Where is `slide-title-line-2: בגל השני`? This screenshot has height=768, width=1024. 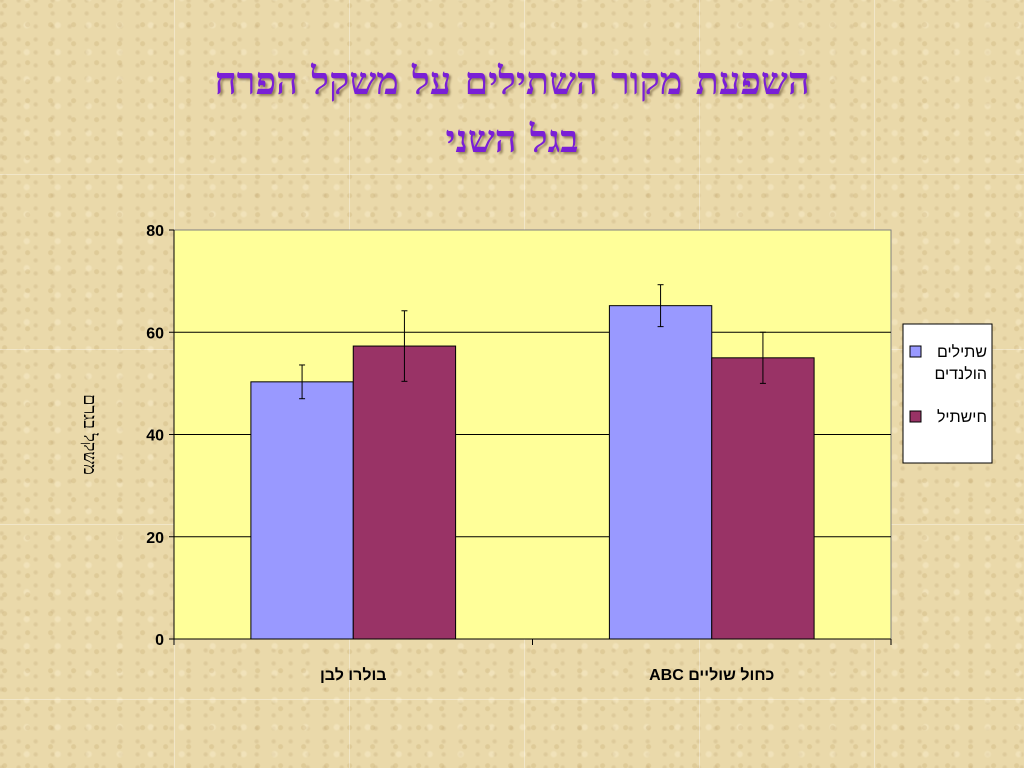 slide-title-line-2: בגל השני is located at coordinates (512, 138).